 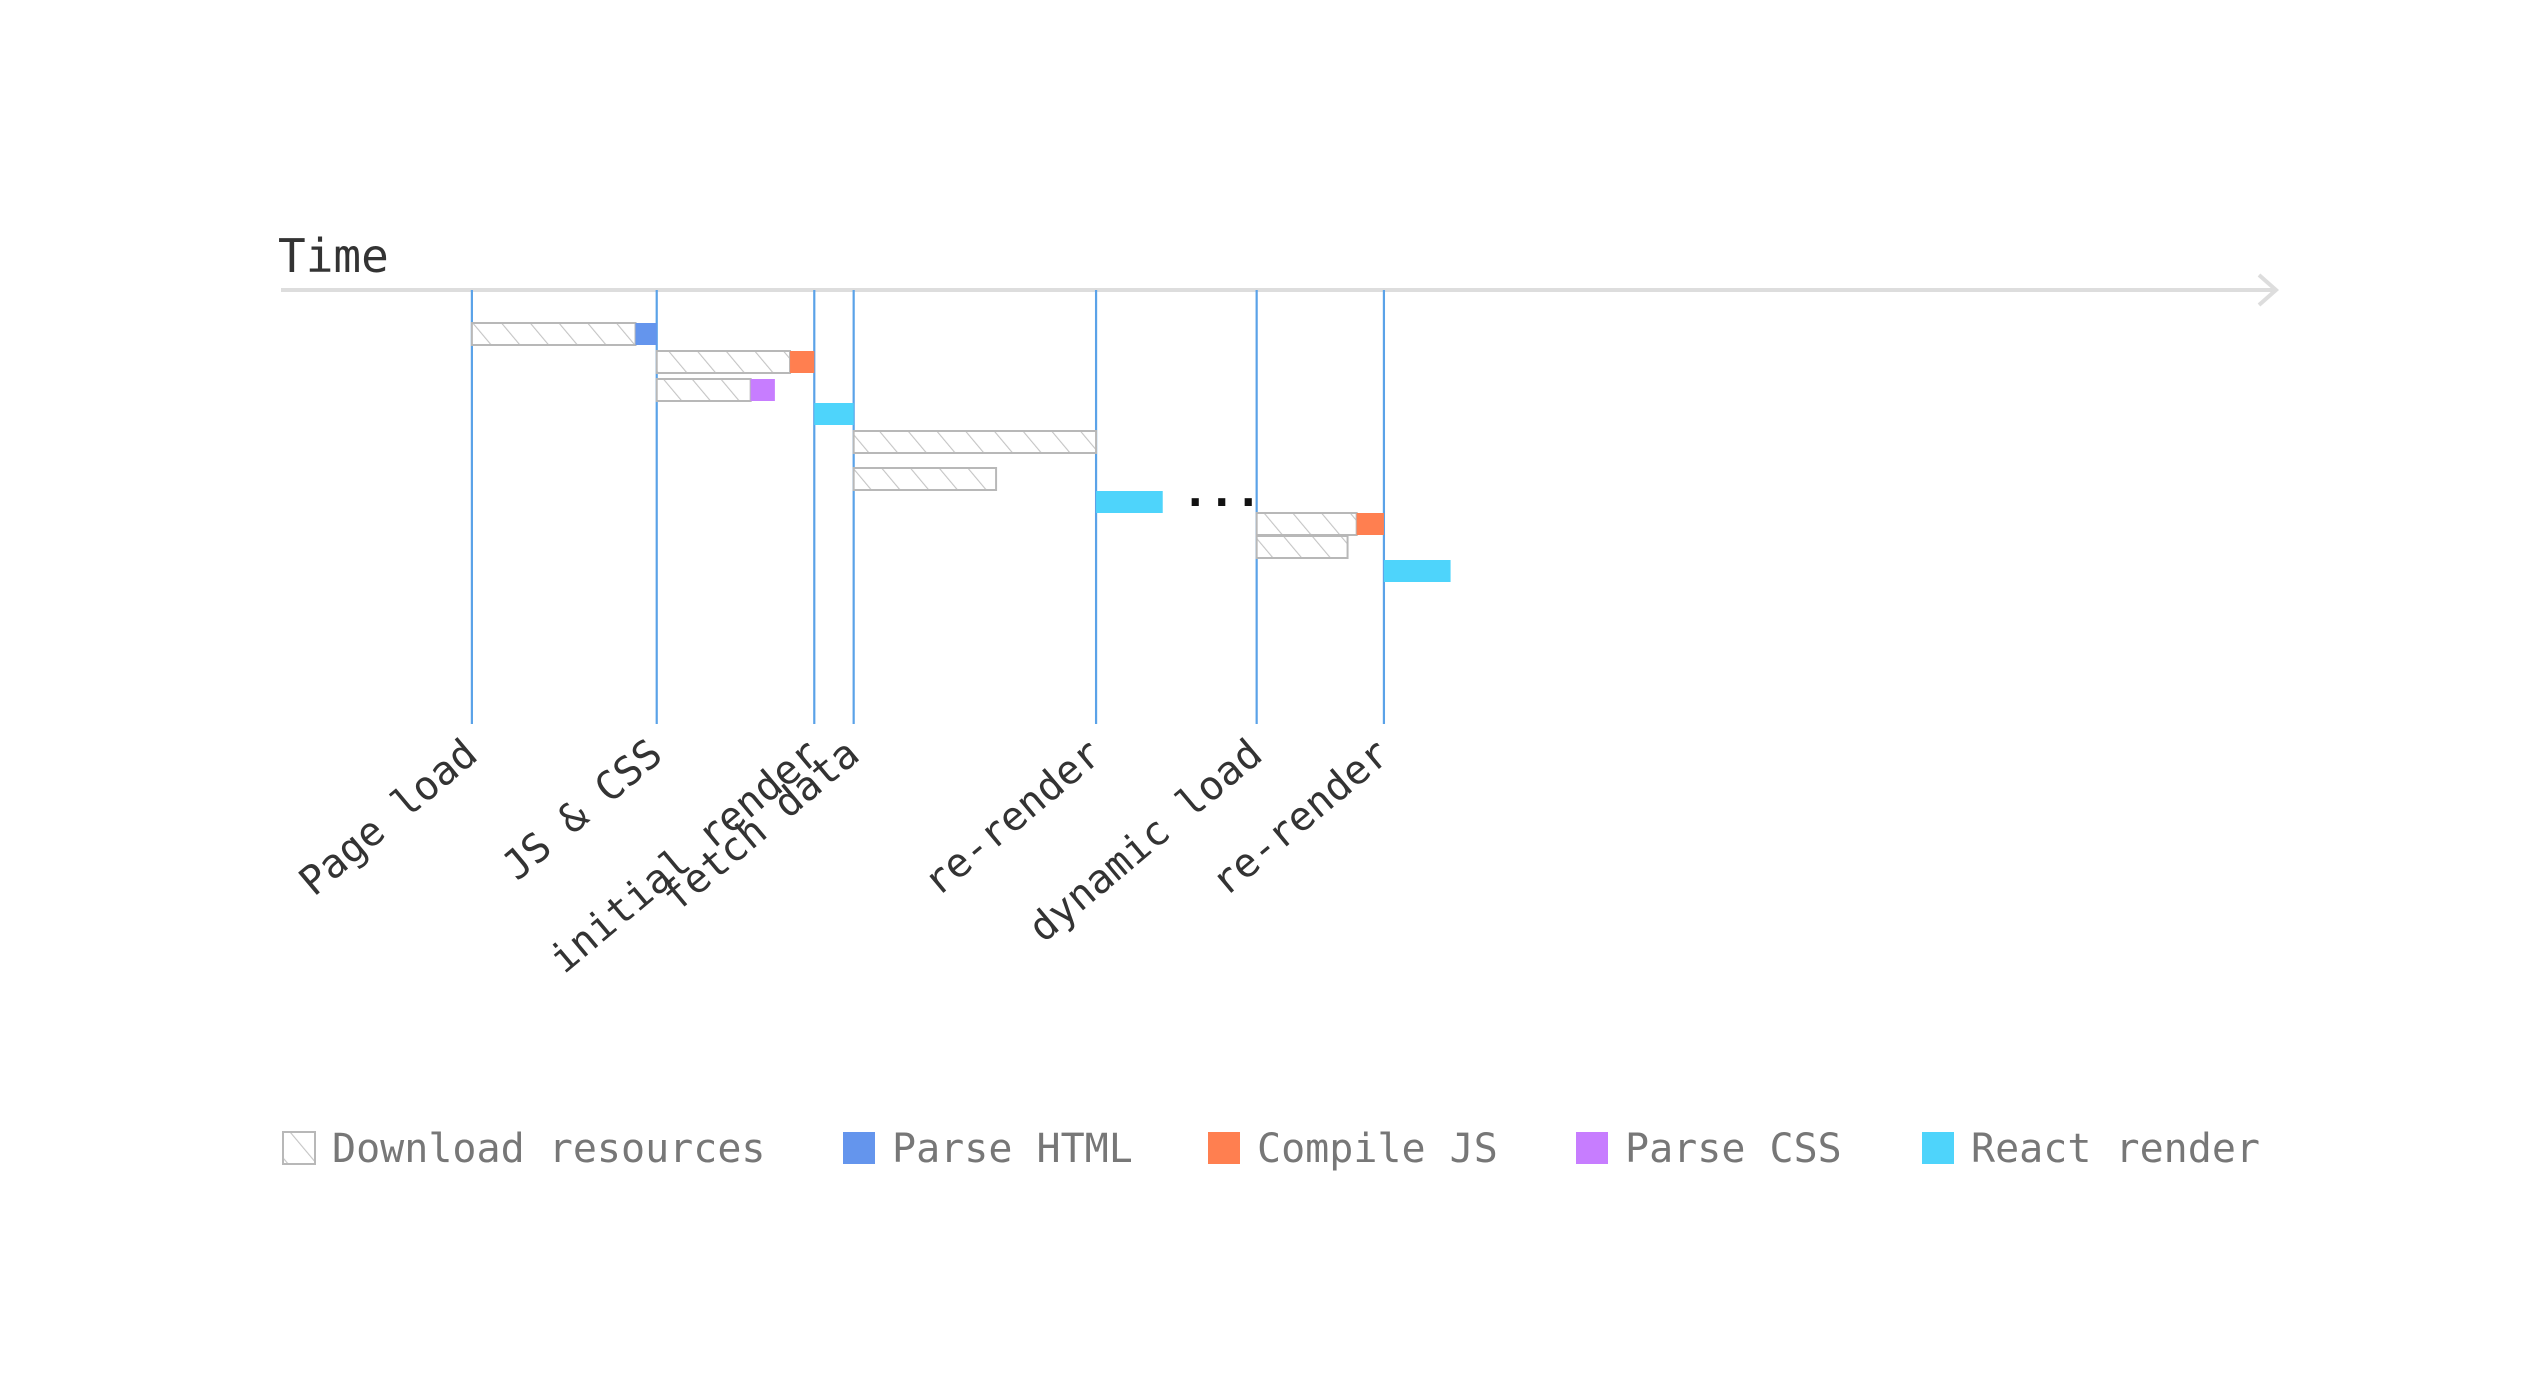 What do you see at coordinates (685, 856) in the screenshot?
I see `event-label: initial render` at bounding box center [685, 856].